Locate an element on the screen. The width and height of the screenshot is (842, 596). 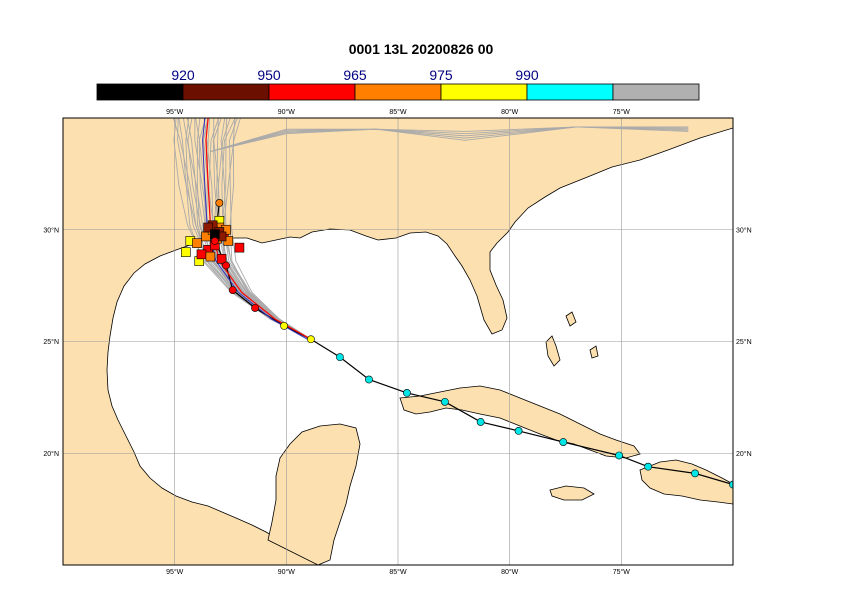
x-tick-label-top: 95°W is located at coordinates (175, 112).